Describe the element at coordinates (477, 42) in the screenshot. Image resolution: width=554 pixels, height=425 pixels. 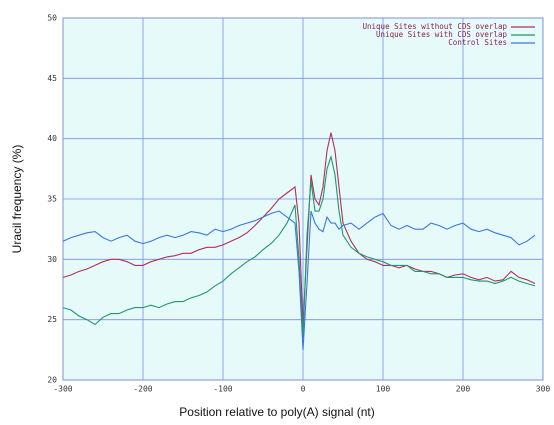
I see `legend-label: Control Sites` at that location.